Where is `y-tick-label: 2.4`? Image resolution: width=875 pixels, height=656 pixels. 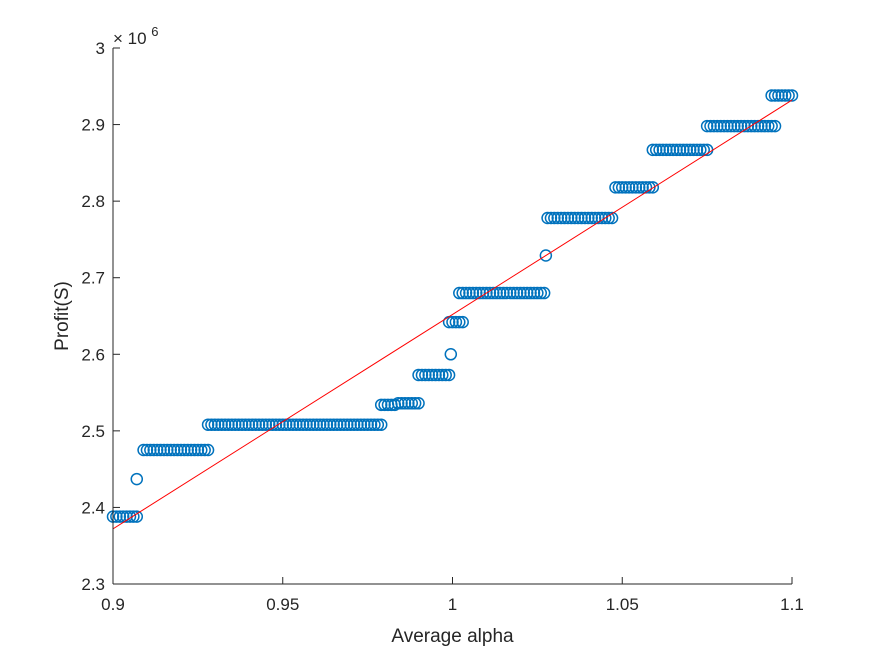
y-tick-label: 2.4 is located at coordinates (93, 507).